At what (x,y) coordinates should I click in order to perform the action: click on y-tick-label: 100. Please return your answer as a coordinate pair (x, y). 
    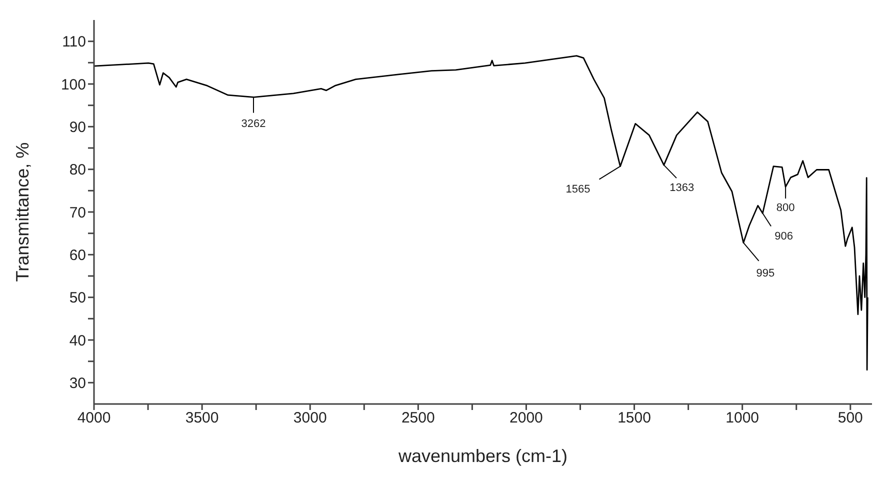
    Looking at the image, I should click on (73, 85).